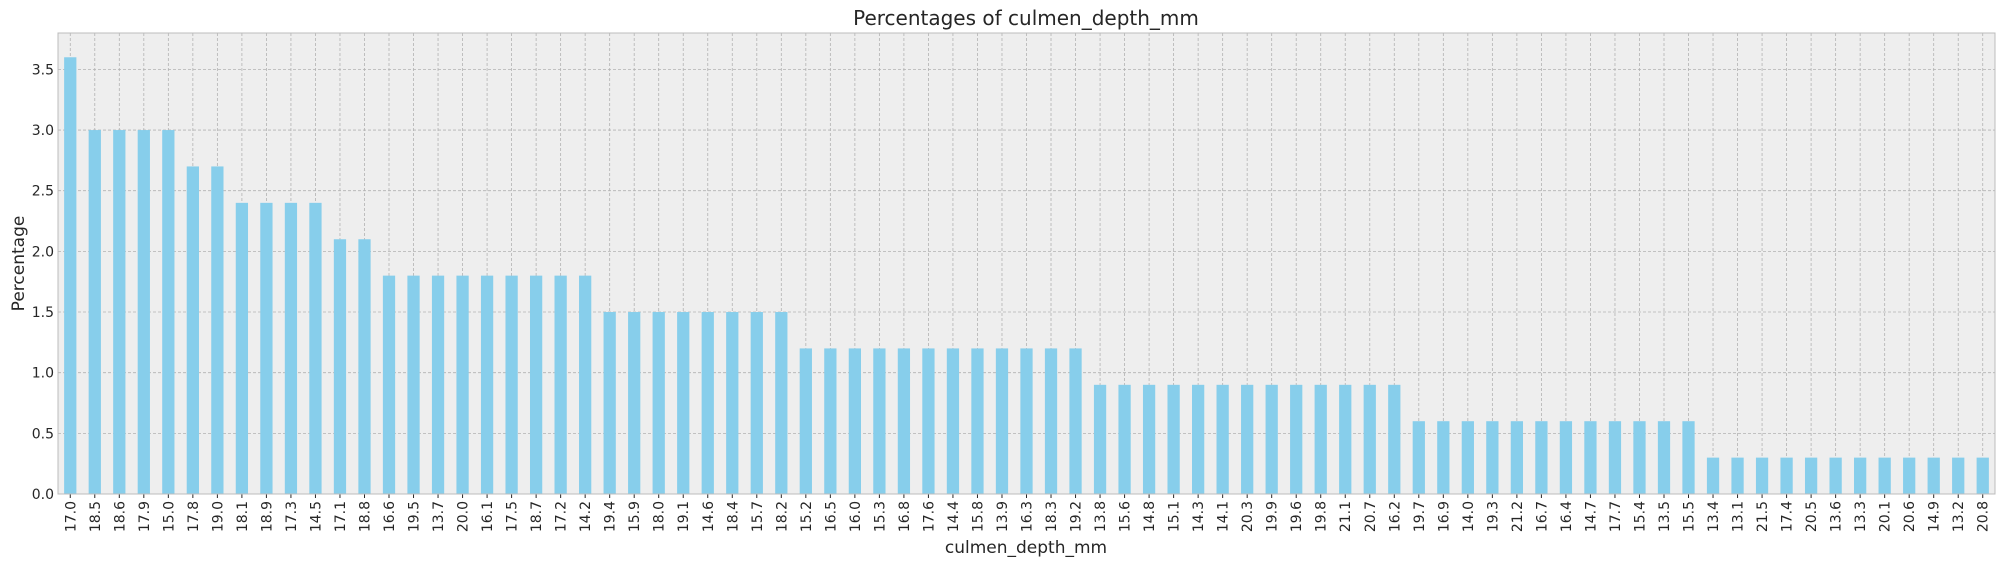 This screenshot has width=2007, height=565. Describe the element at coordinates (1273, 516) in the screenshot. I see `x-tick-label: 19.9` at that location.